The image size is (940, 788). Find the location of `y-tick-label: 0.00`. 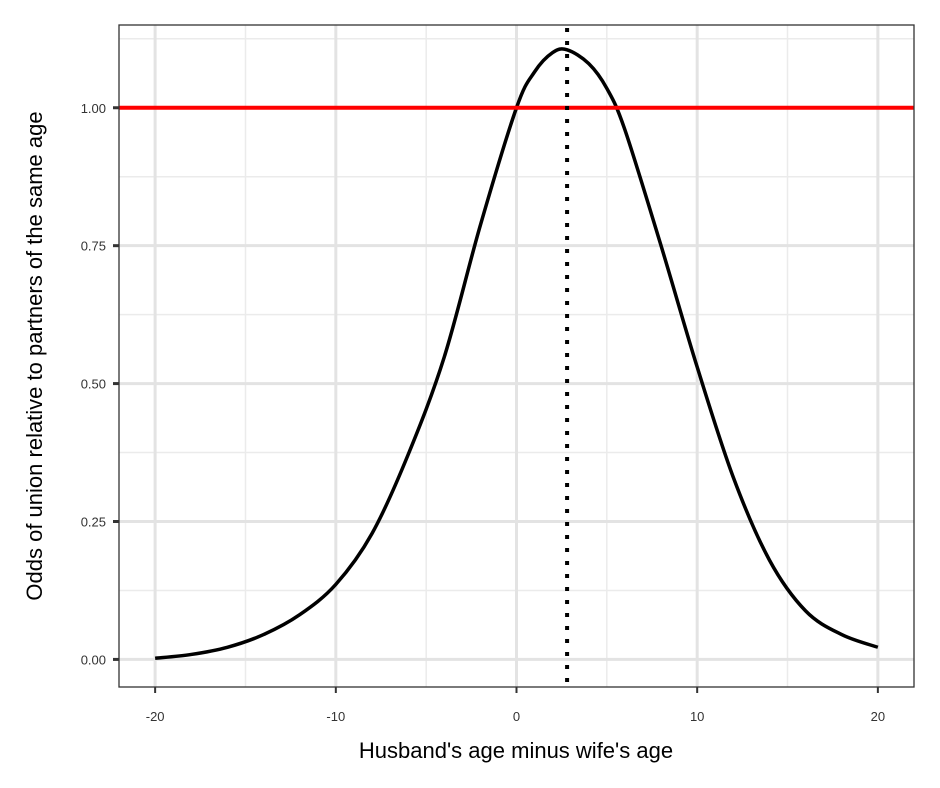

y-tick-label: 0.00 is located at coordinates (93, 659).